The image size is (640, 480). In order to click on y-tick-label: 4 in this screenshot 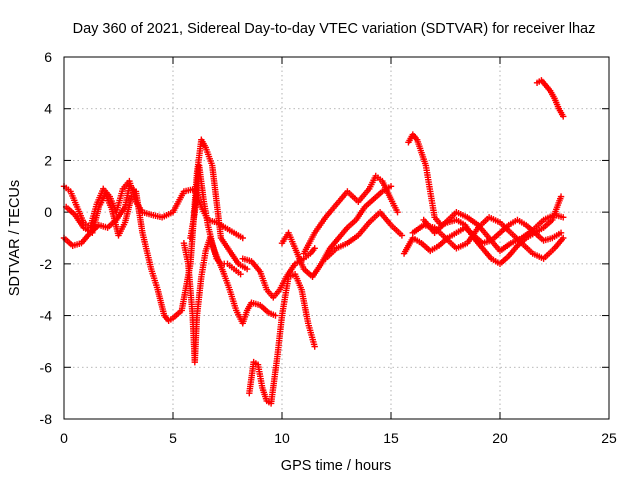, I will do `click(48, 109)`.